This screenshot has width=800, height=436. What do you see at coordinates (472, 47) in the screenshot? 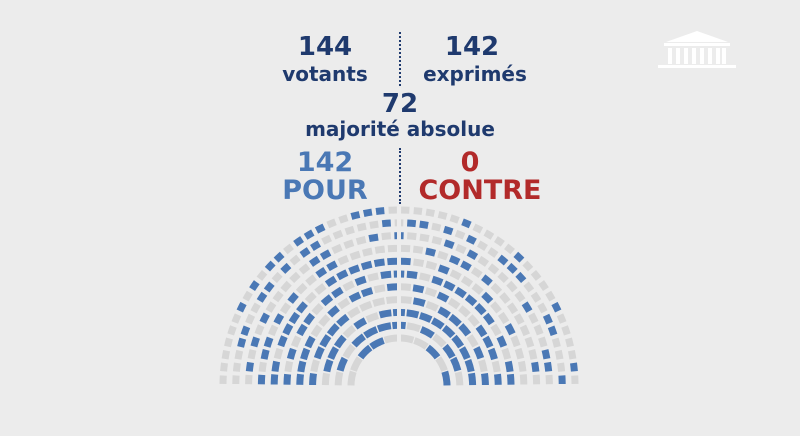
I see `exprimes-count: 142` at bounding box center [472, 47].